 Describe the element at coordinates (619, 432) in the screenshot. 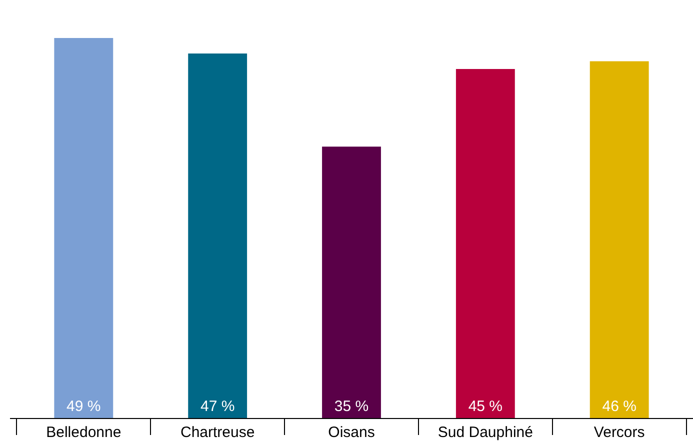

I see `x-tick-label: Vercors` at that location.